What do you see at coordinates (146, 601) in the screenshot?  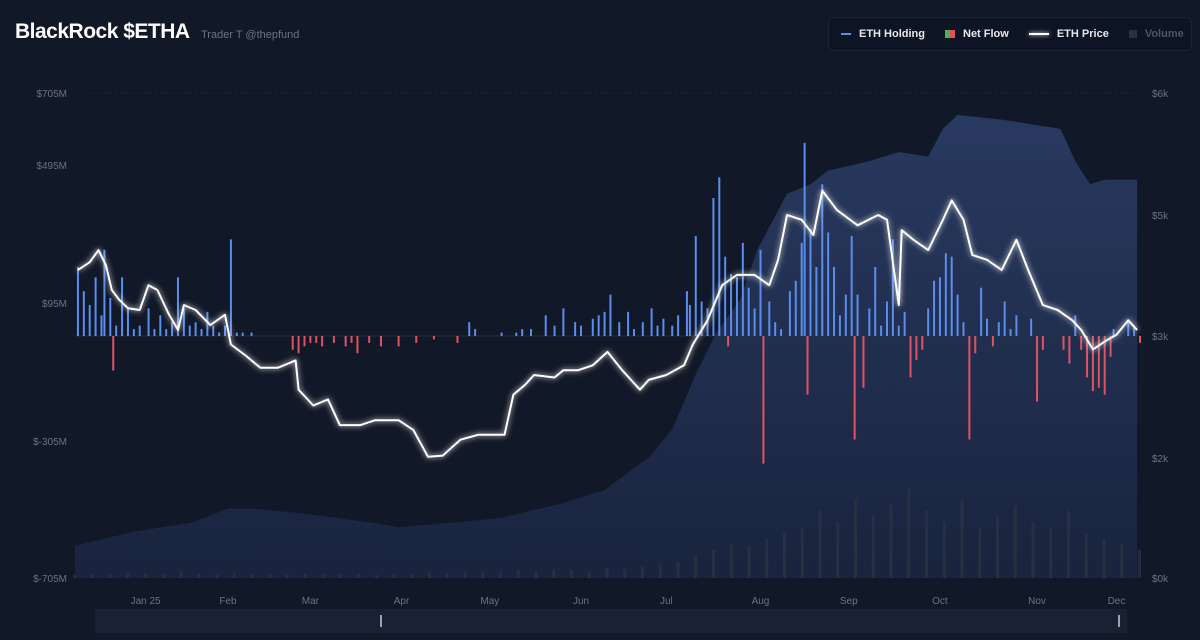 I see `x-axis-tick: Jan 25` at bounding box center [146, 601].